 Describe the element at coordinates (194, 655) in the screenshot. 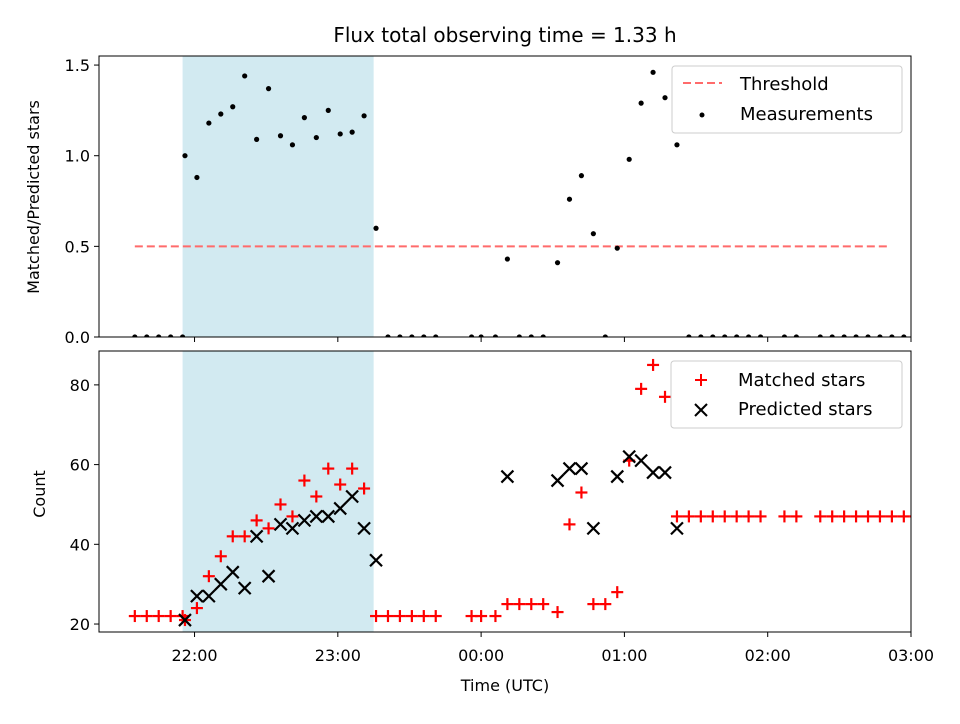

I see `x-tick-label: 22:00` at that location.